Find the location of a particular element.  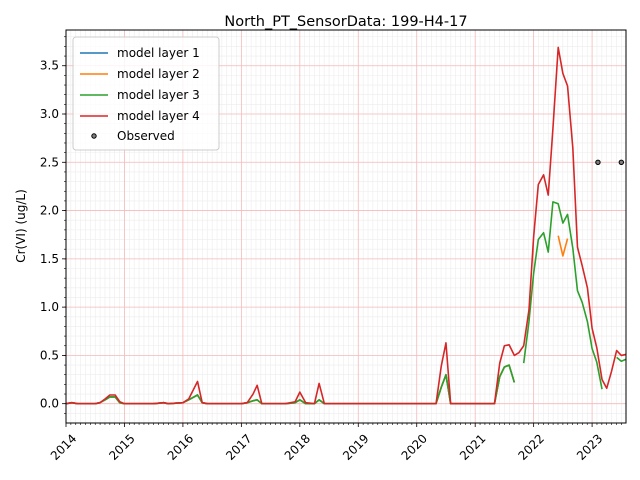

y-tick-label: 2.5 is located at coordinates (49, 162).